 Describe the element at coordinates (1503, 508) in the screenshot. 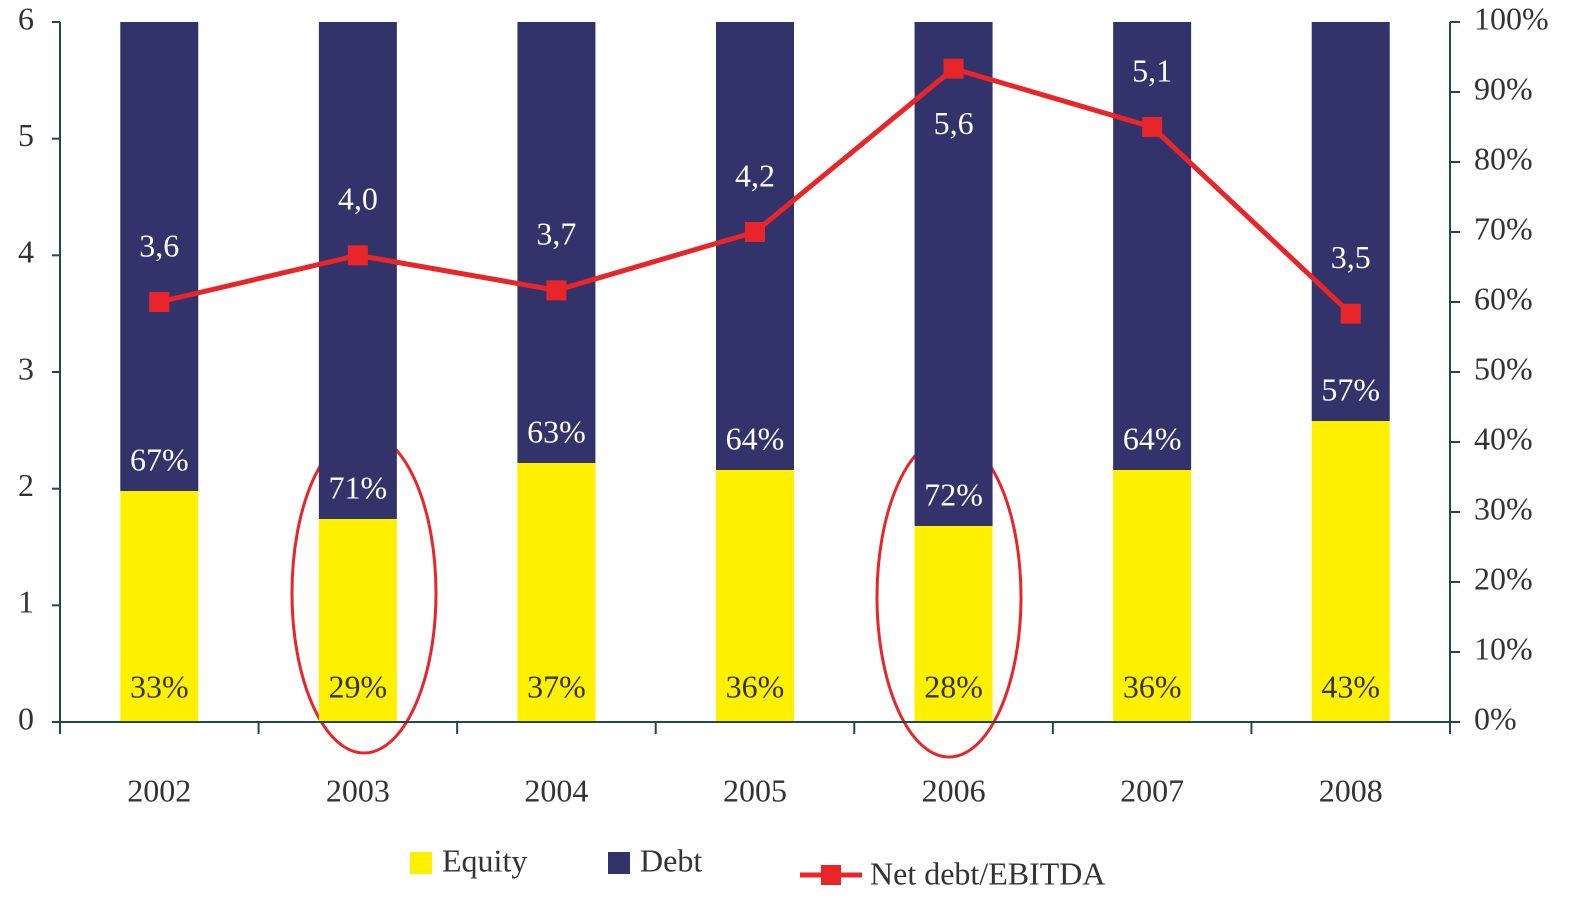

I see `y2-tick-label: 30%` at that location.